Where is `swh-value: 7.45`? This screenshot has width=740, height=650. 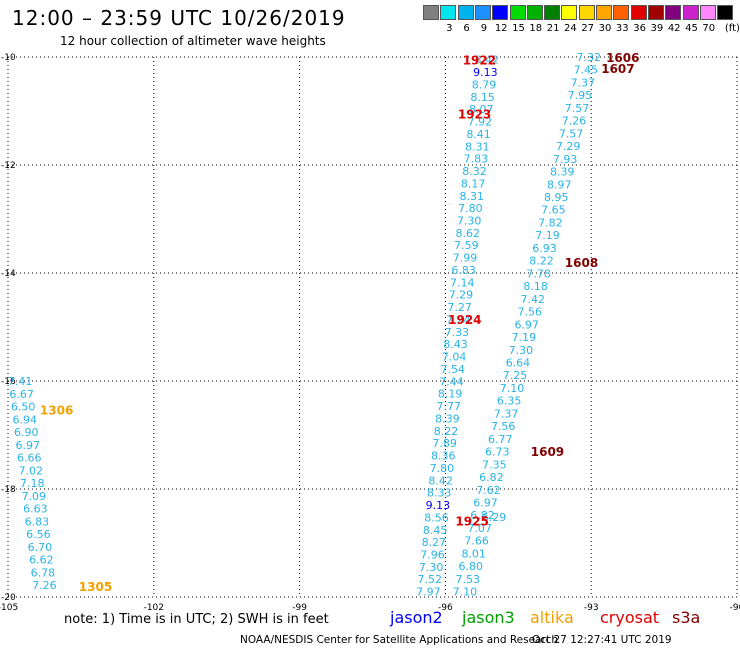 swh-value: 7.45 is located at coordinates (586, 70).